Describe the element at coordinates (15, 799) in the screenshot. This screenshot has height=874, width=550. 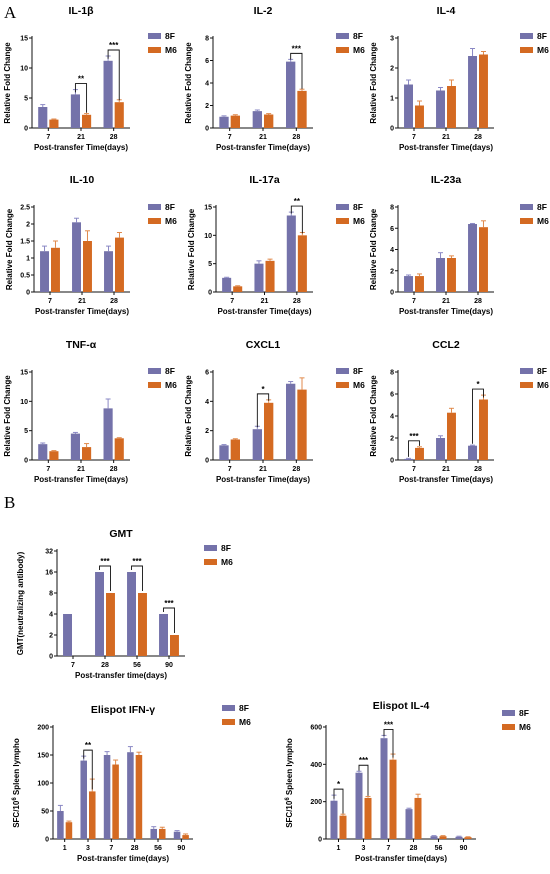
I see `y-axis-label-exponent: 6` at that location.